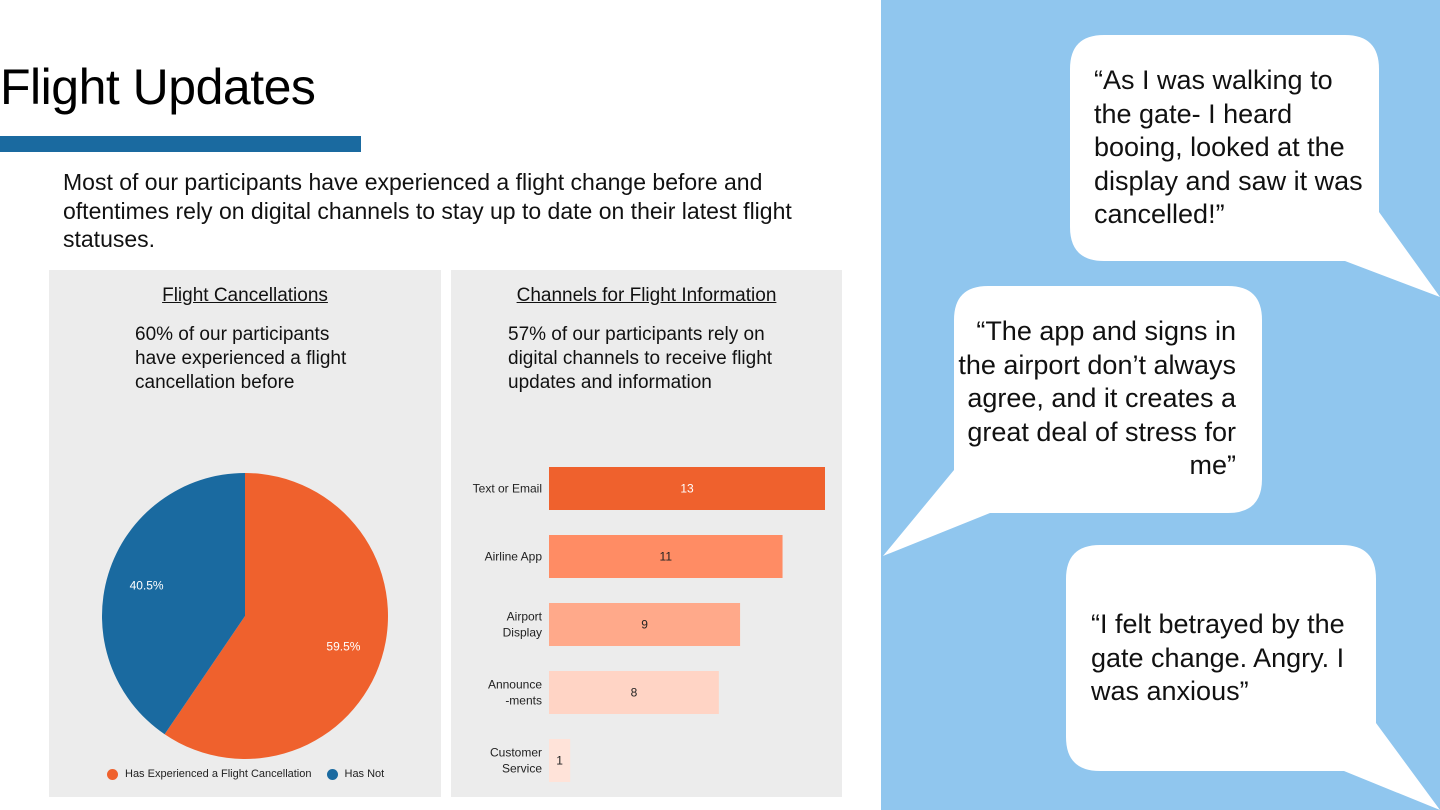 The width and height of the screenshot is (1440, 810). I want to click on bar-value-3: 9, so click(644, 625).